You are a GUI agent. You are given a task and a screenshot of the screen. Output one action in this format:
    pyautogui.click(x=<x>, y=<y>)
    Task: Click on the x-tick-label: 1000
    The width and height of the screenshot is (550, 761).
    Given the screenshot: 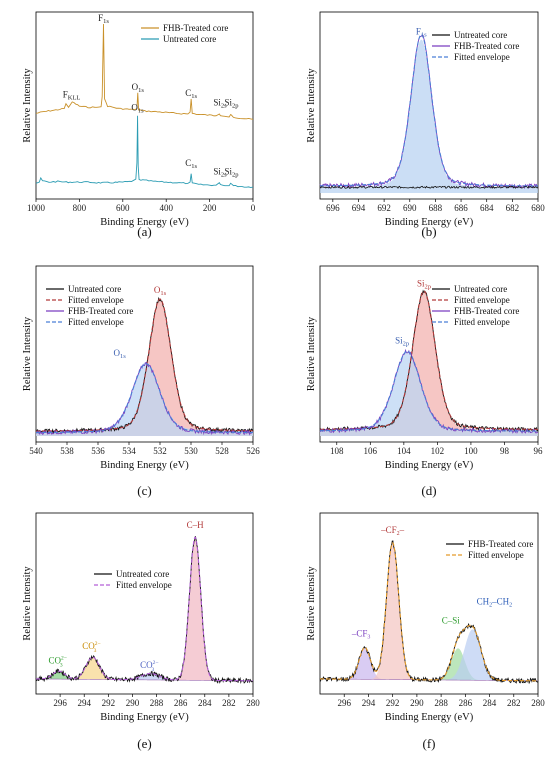 What is the action you would take?
    pyautogui.click(x=36, y=208)
    